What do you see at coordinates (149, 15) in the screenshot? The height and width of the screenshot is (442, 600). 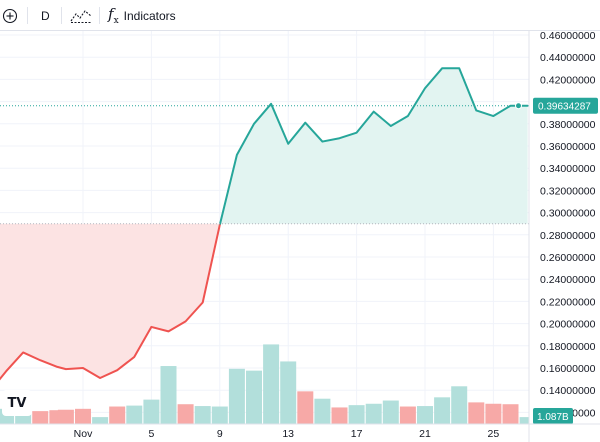 I see `indicators-label: Indicators` at bounding box center [149, 15].